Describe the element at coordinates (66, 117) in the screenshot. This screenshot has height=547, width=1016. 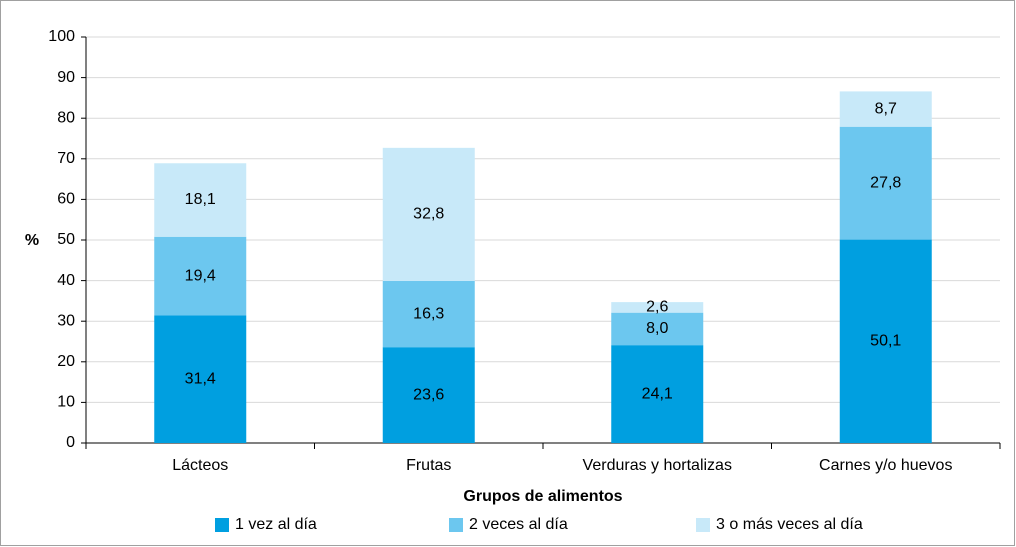
I see `y-tick-label: 80` at that location.